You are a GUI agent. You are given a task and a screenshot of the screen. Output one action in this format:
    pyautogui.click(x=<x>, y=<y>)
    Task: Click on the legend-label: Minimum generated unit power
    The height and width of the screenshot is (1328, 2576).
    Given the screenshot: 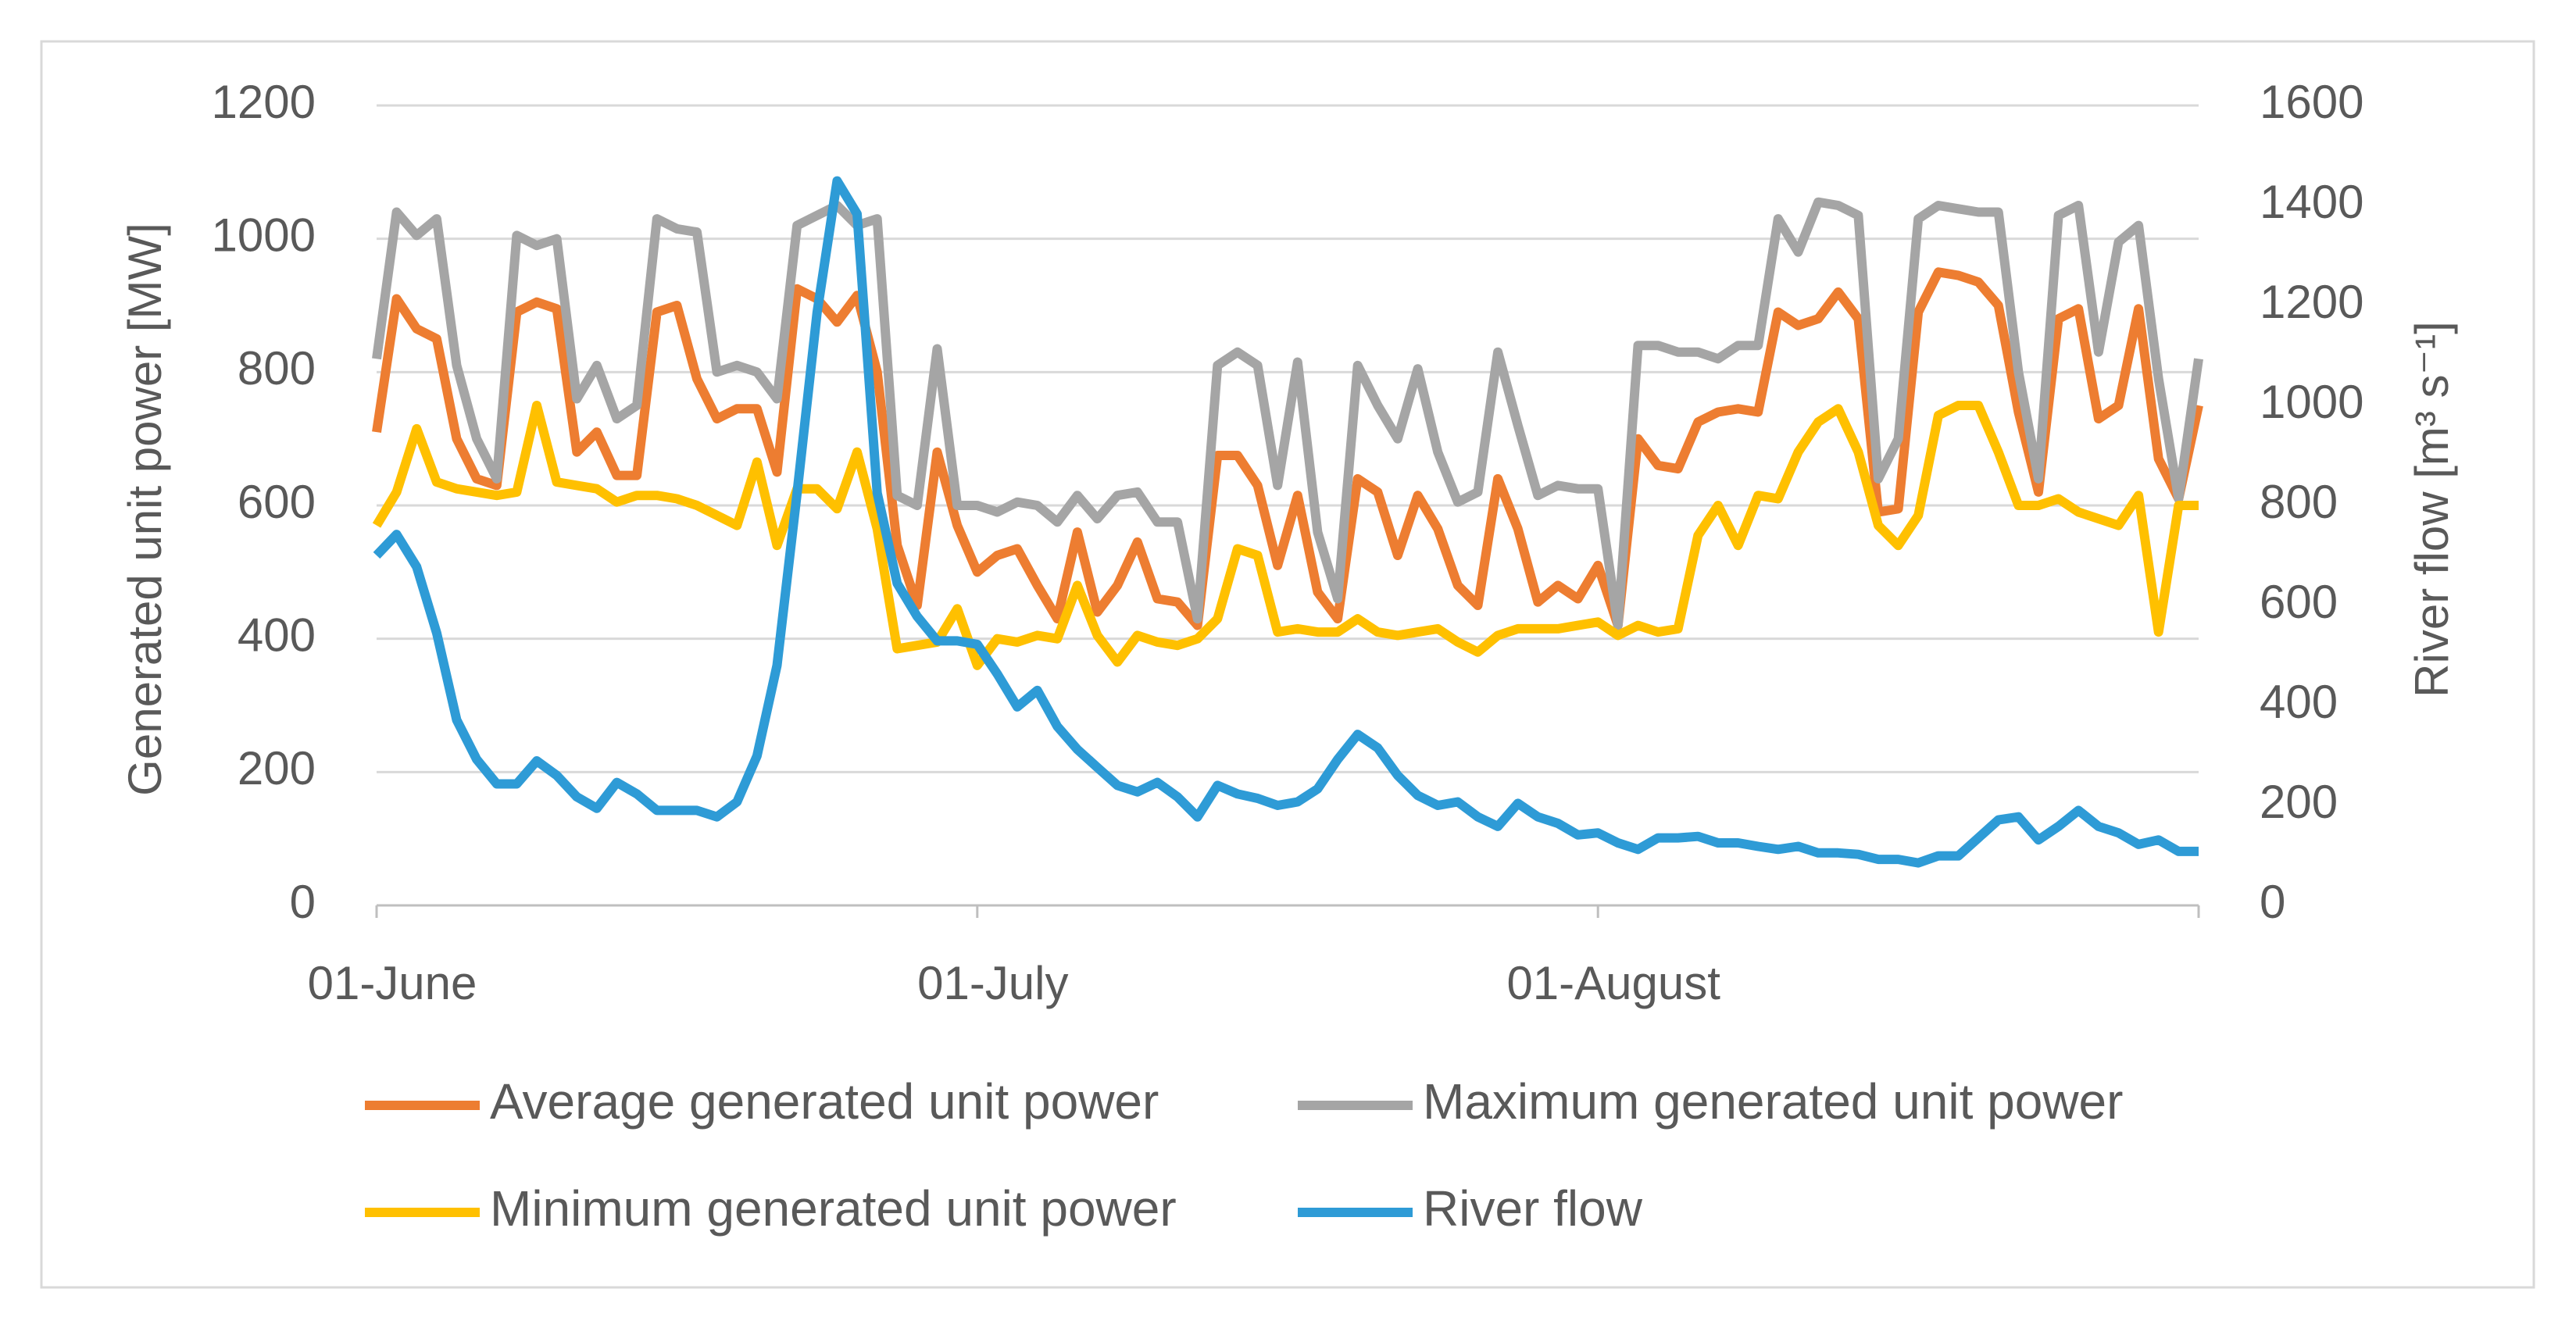 What is the action you would take?
    pyautogui.click(x=833, y=1208)
    